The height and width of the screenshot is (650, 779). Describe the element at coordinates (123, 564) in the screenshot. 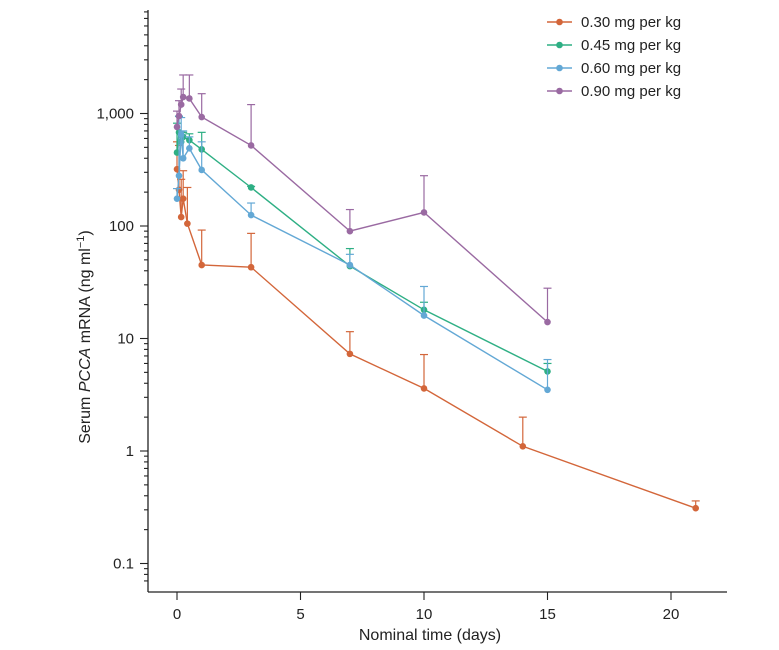

I see `y-tick-label: 0.1` at that location.